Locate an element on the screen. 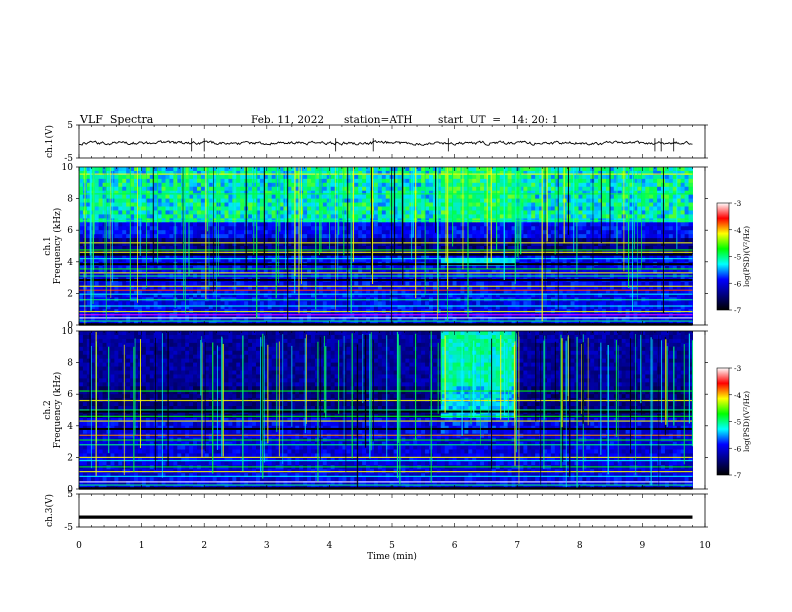  x-tick-label: 6 is located at coordinates (455, 546).